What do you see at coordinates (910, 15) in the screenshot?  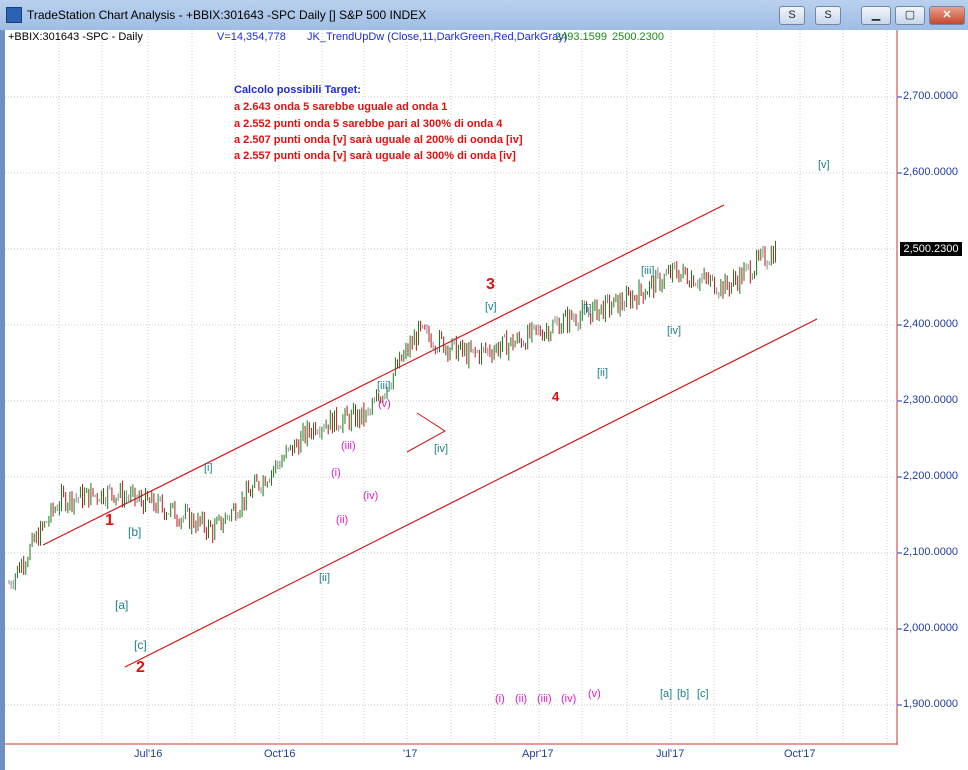 I see `maximize-button: ▢` at bounding box center [910, 15].